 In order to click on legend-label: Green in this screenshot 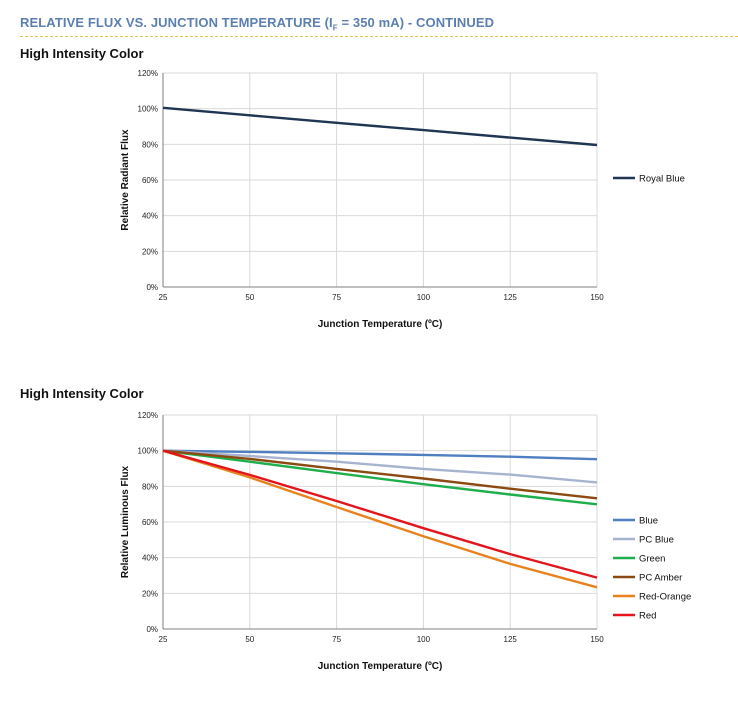, I will do `click(652, 559)`.